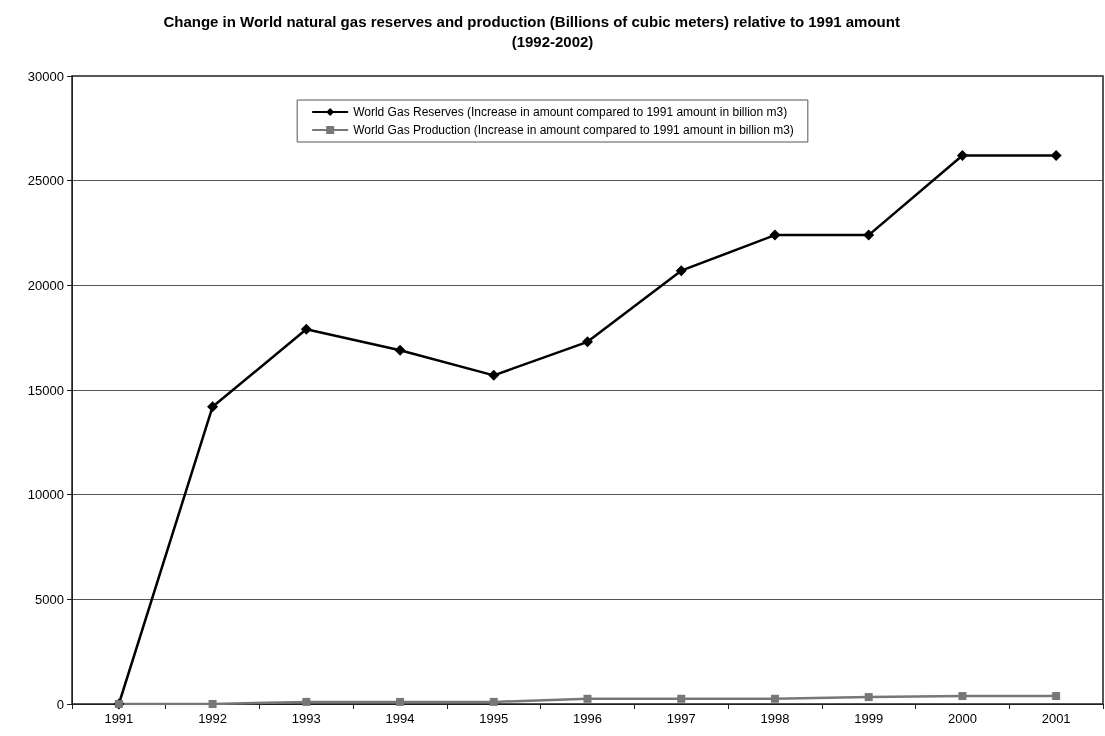  I want to click on x-tick-label: 1992, so click(213, 718).